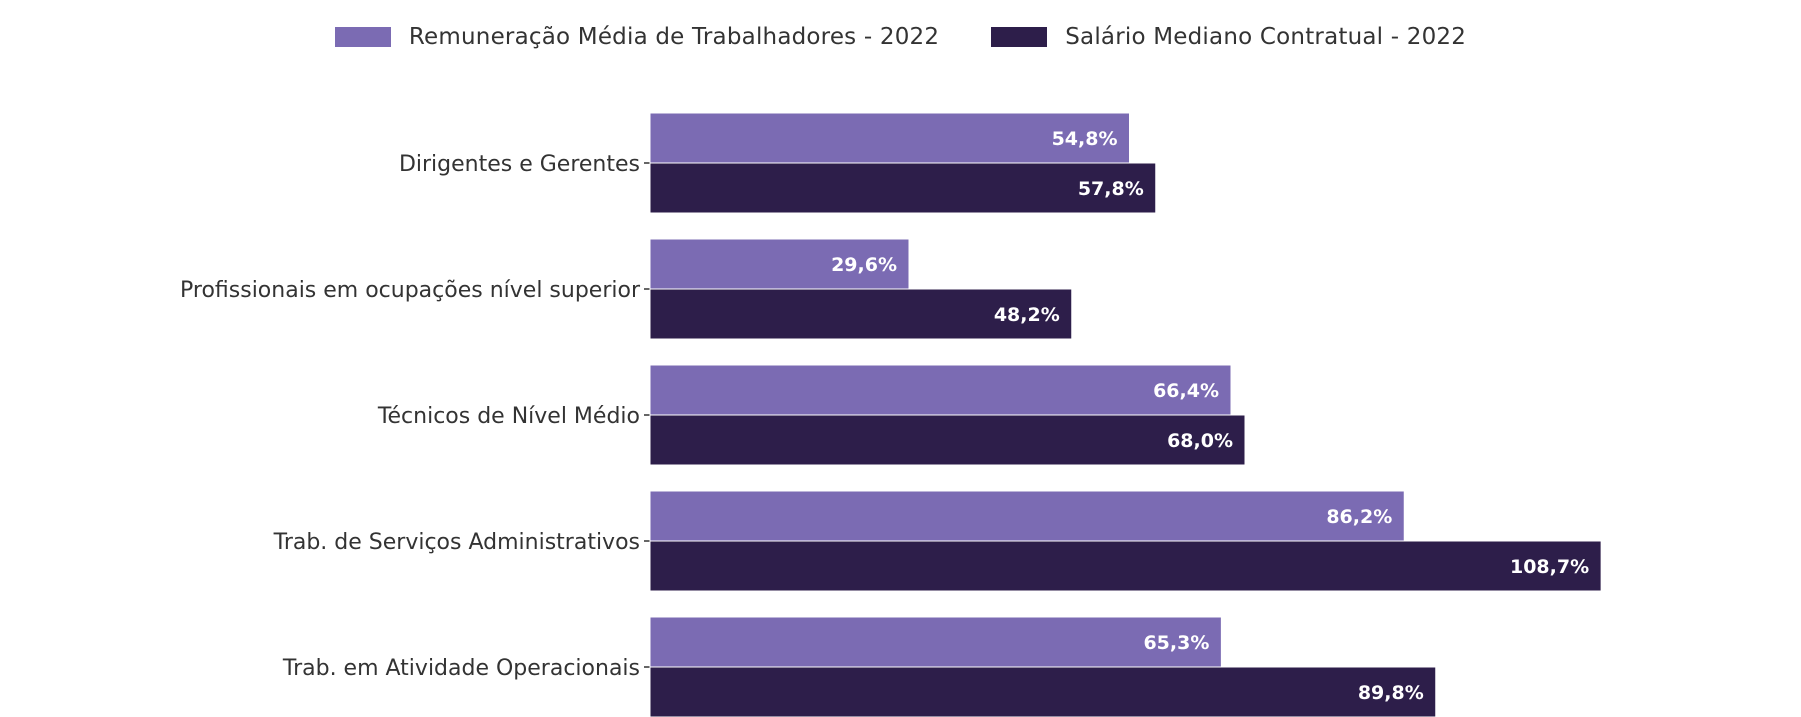 Image resolution: width=1801 pixels, height=717 pixels. What do you see at coordinates (1359, 517) in the screenshot?
I see `data-label-s0-3: 86,2%` at bounding box center [1359, 517].